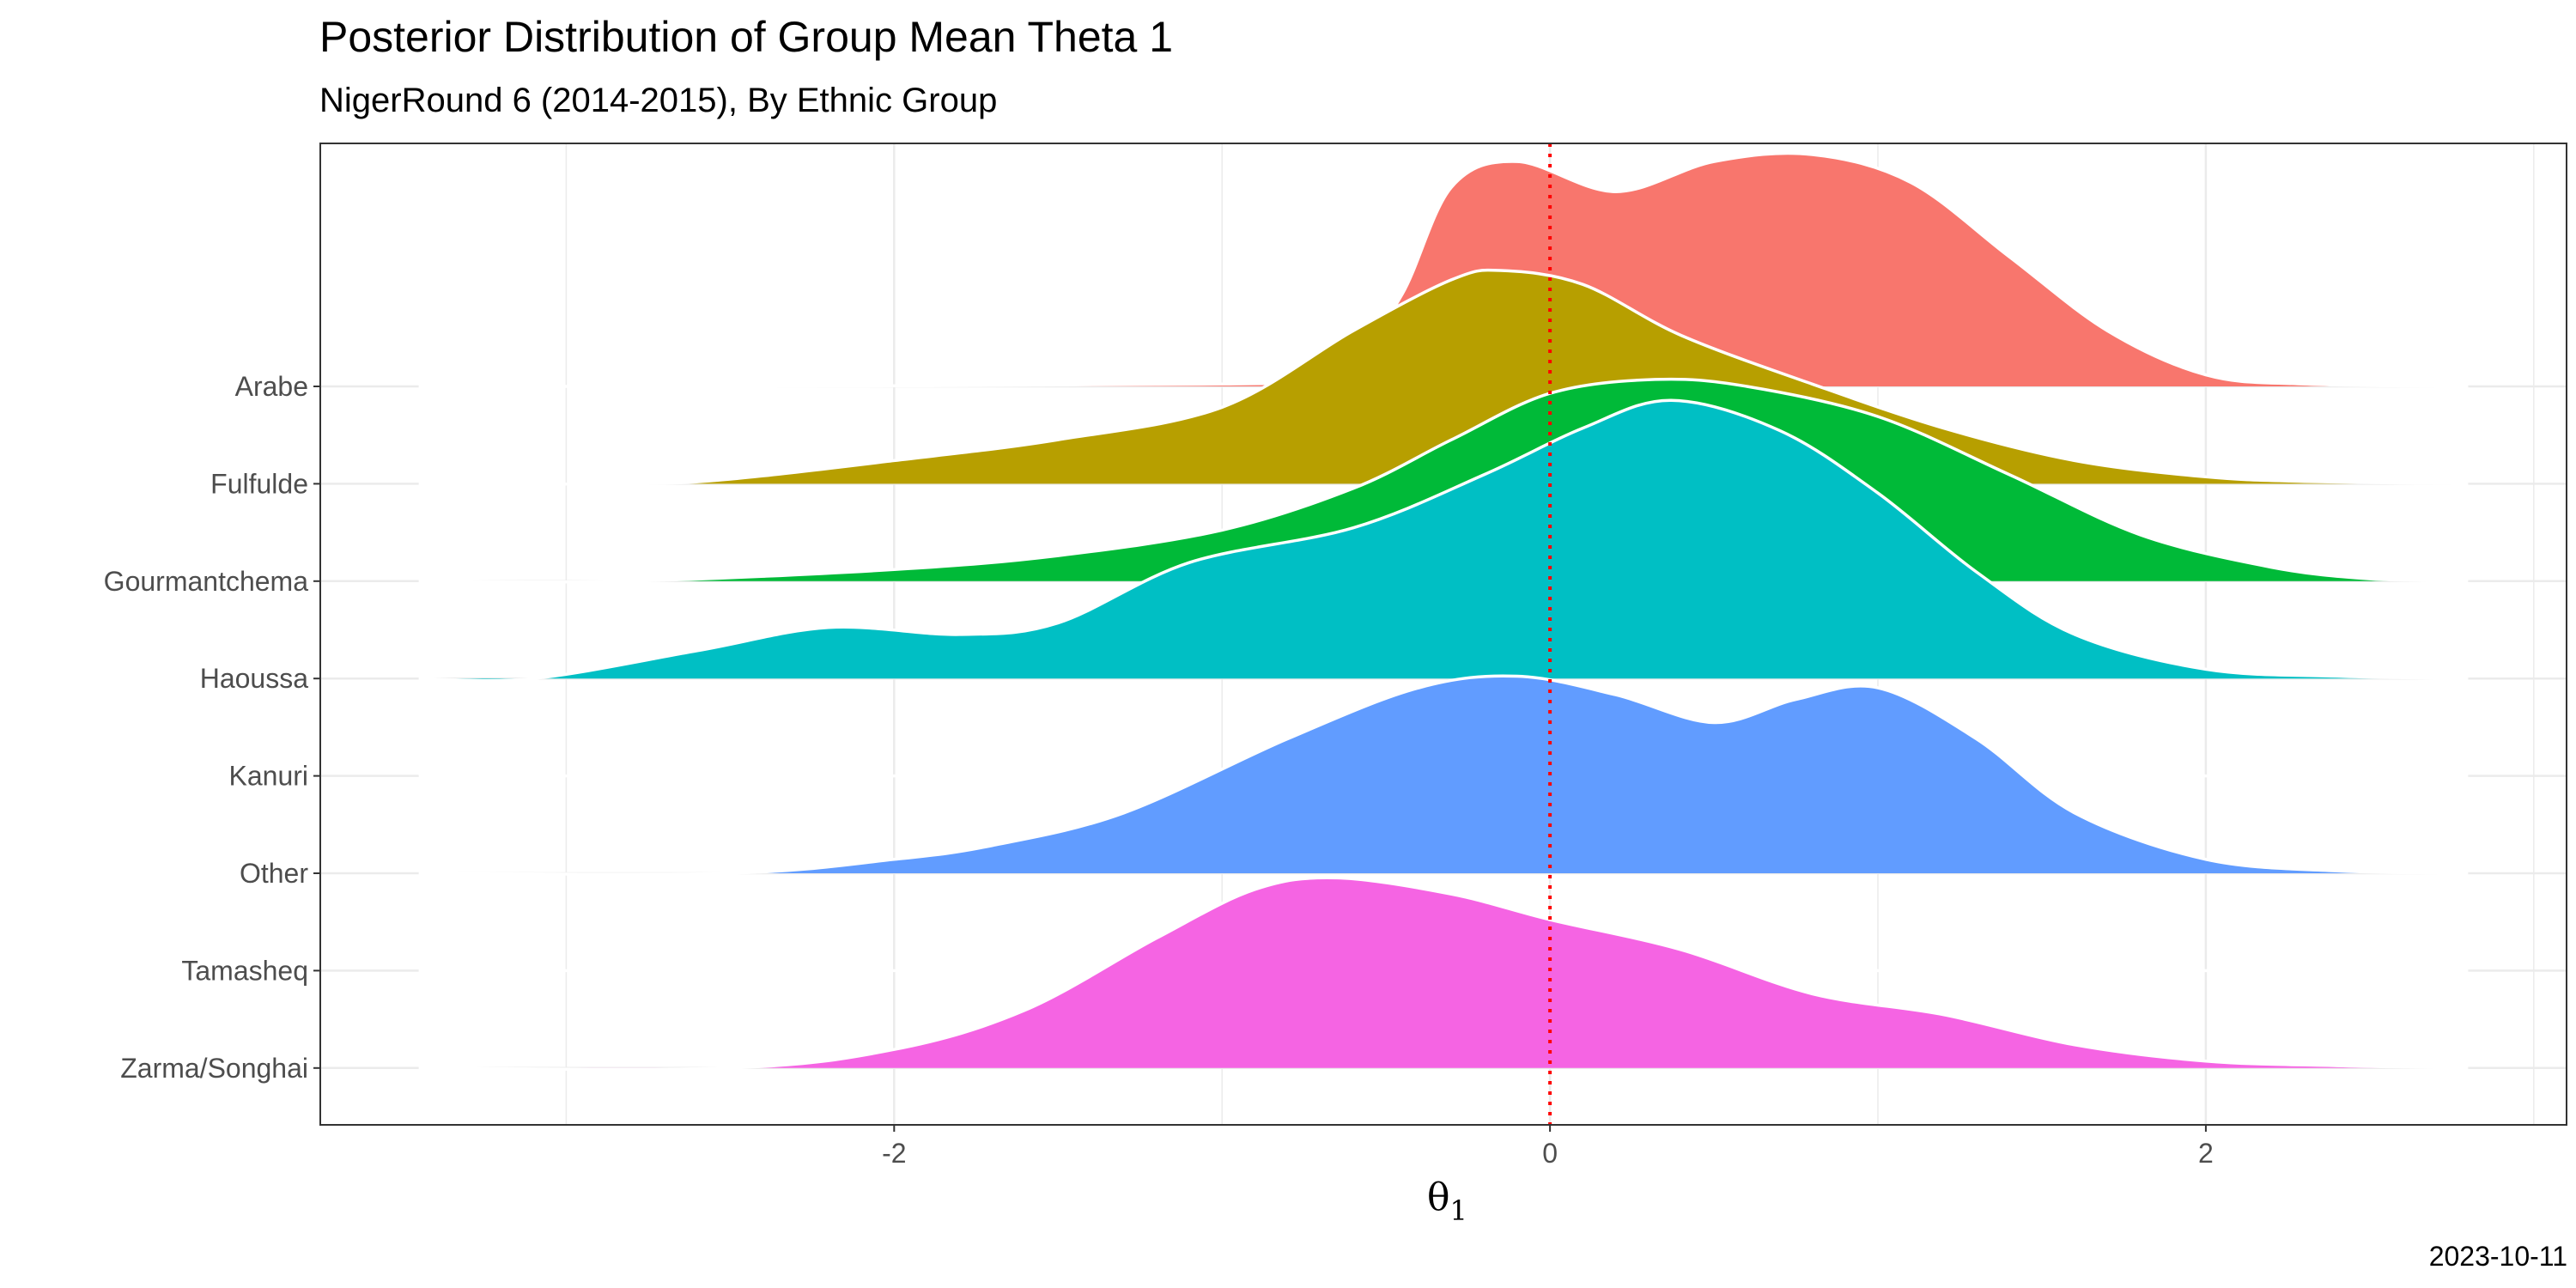  I want to click on y-tick-label: Gourmantchema, so click(207, 581).